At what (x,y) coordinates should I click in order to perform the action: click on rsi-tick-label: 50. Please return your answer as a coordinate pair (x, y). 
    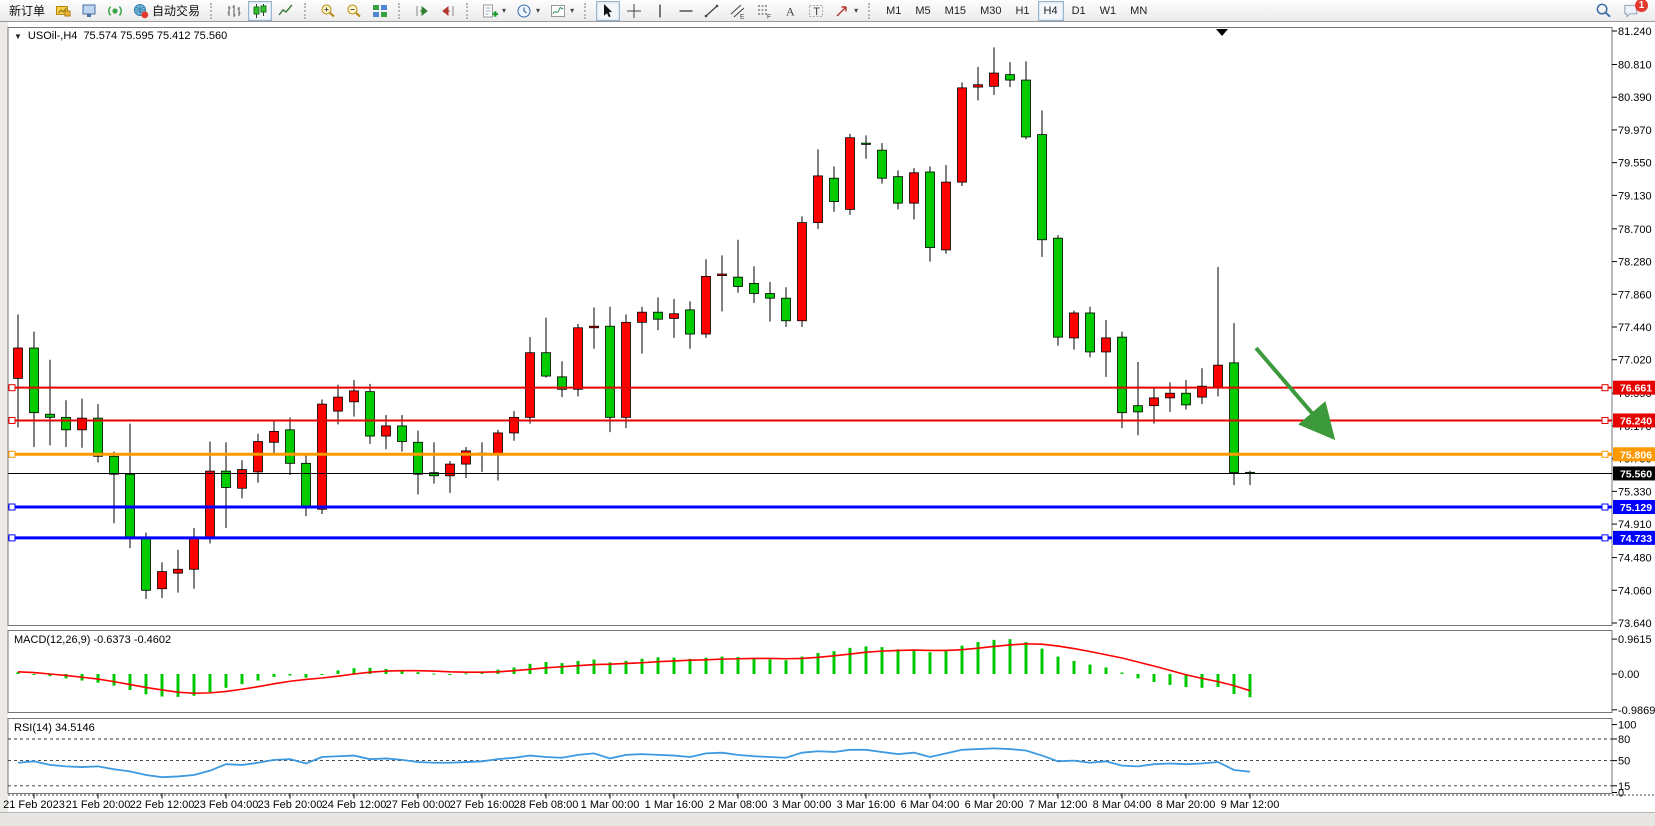
    Looking at the image, I should click on (1624, 762).